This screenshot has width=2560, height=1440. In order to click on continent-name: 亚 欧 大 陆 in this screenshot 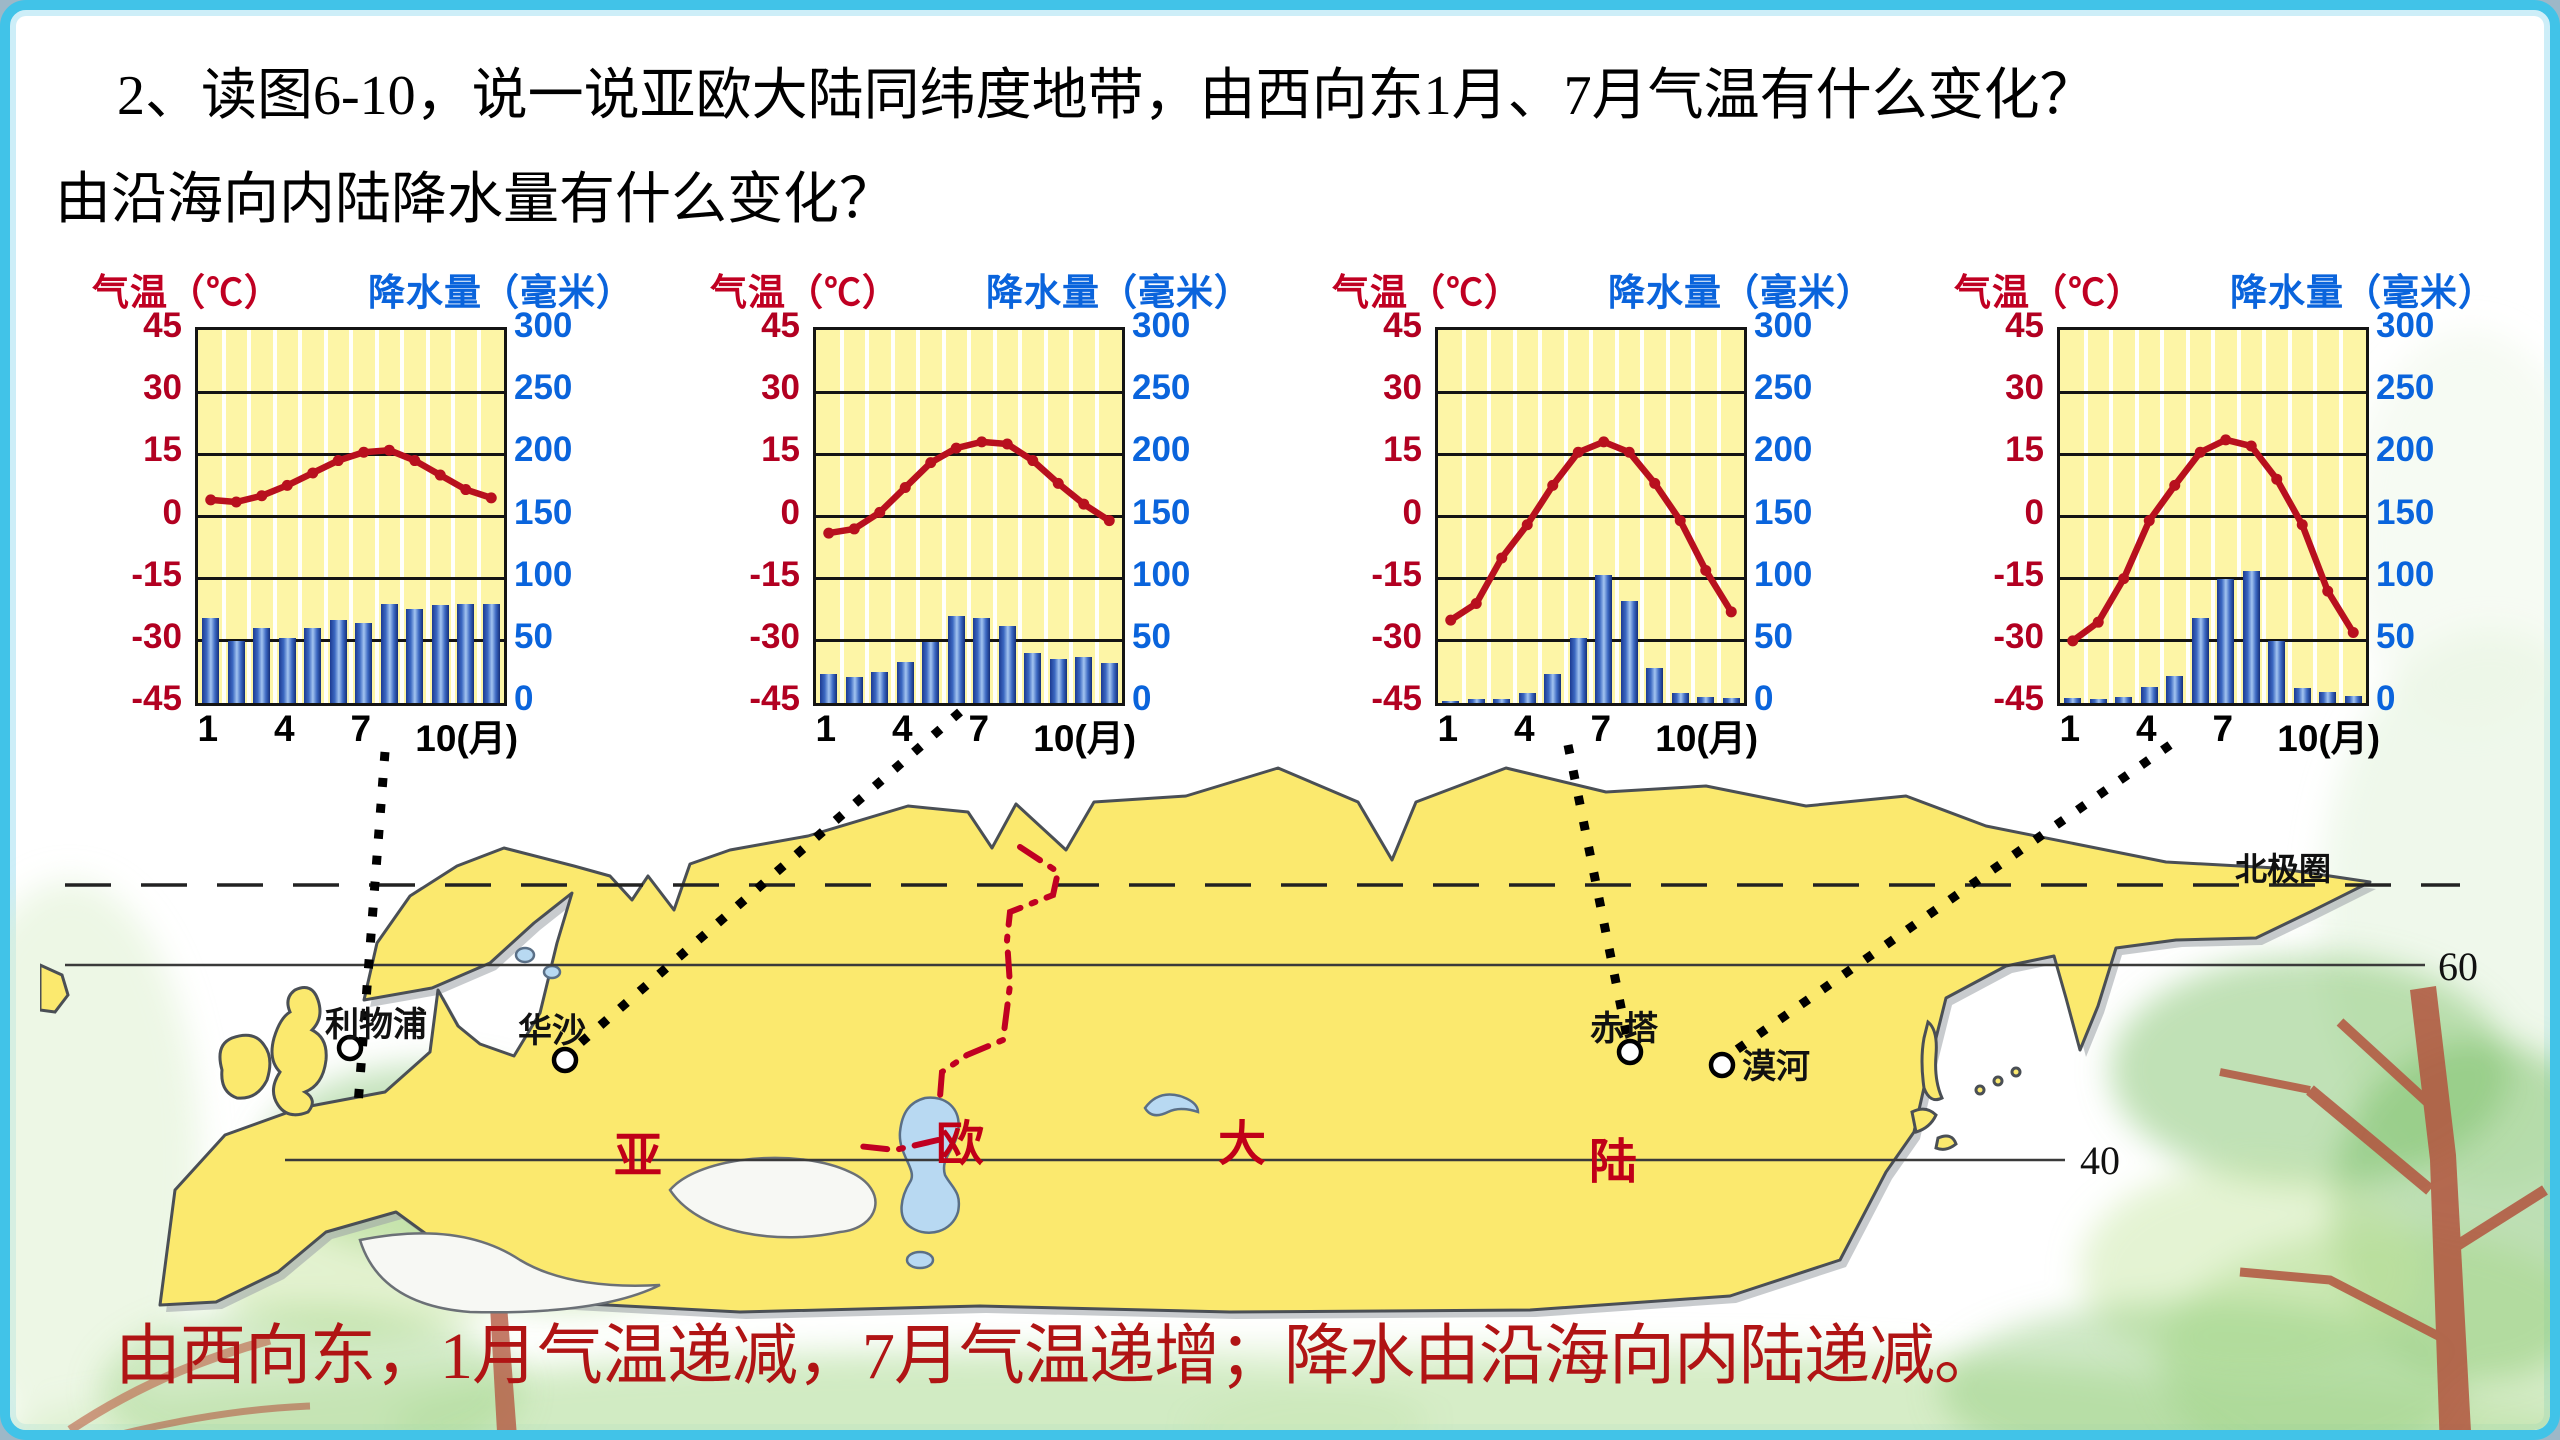, I will do `click(1125, 1153)`.